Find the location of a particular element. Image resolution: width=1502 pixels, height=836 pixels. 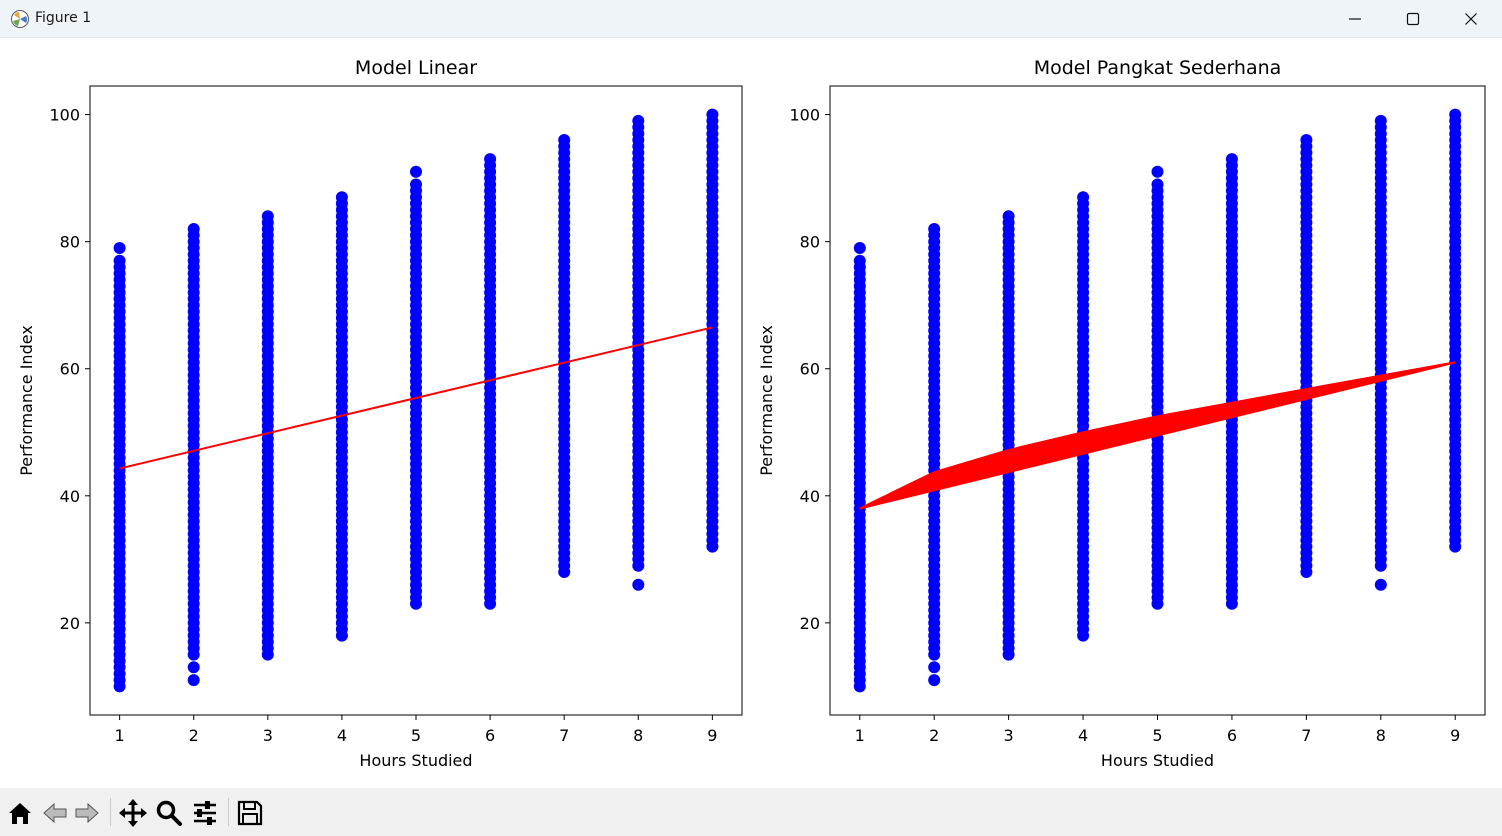

minimize-button is located at coordinates (1355, 19).